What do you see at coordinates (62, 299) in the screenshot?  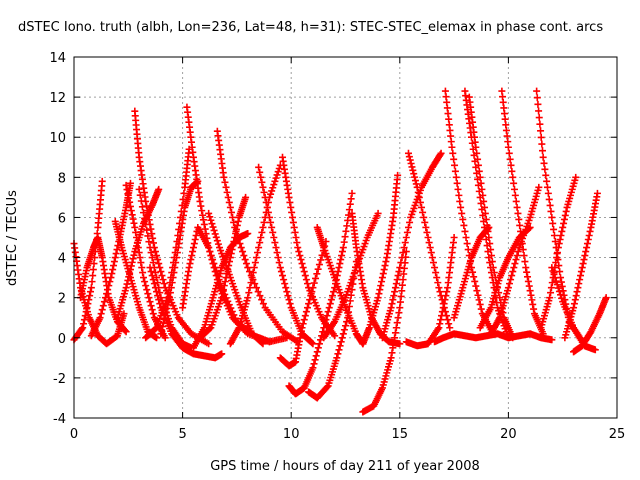 I see `y-tick-label: 2` at bounding box center [62, 299].